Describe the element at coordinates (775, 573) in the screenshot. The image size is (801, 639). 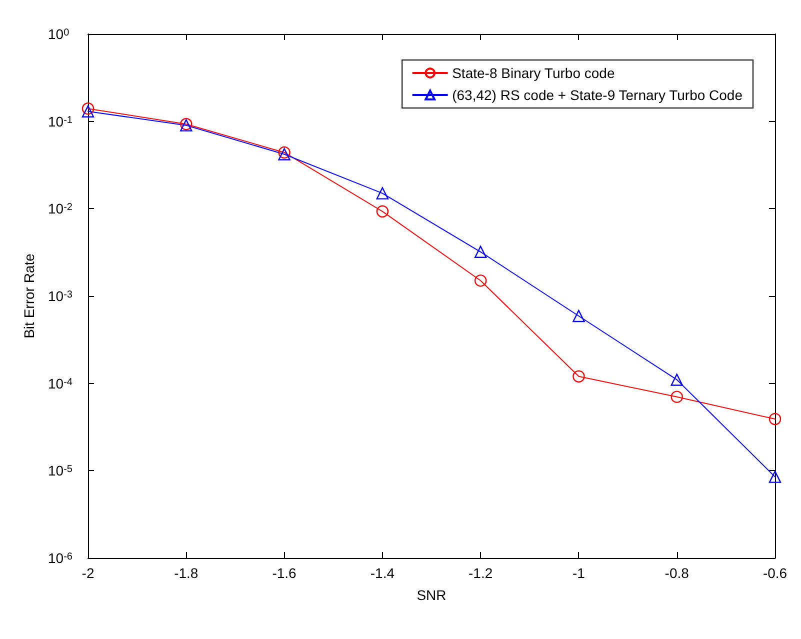
I see `x-tick-label: -0.6` at that location.